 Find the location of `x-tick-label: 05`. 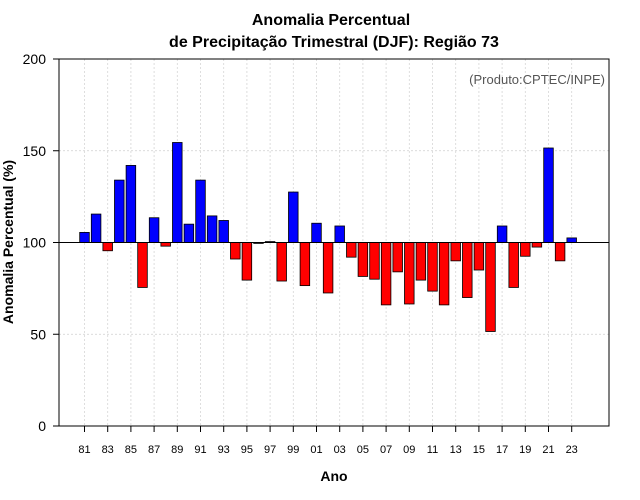

x-tick-label: 05 is located at coordinates (363, 450).